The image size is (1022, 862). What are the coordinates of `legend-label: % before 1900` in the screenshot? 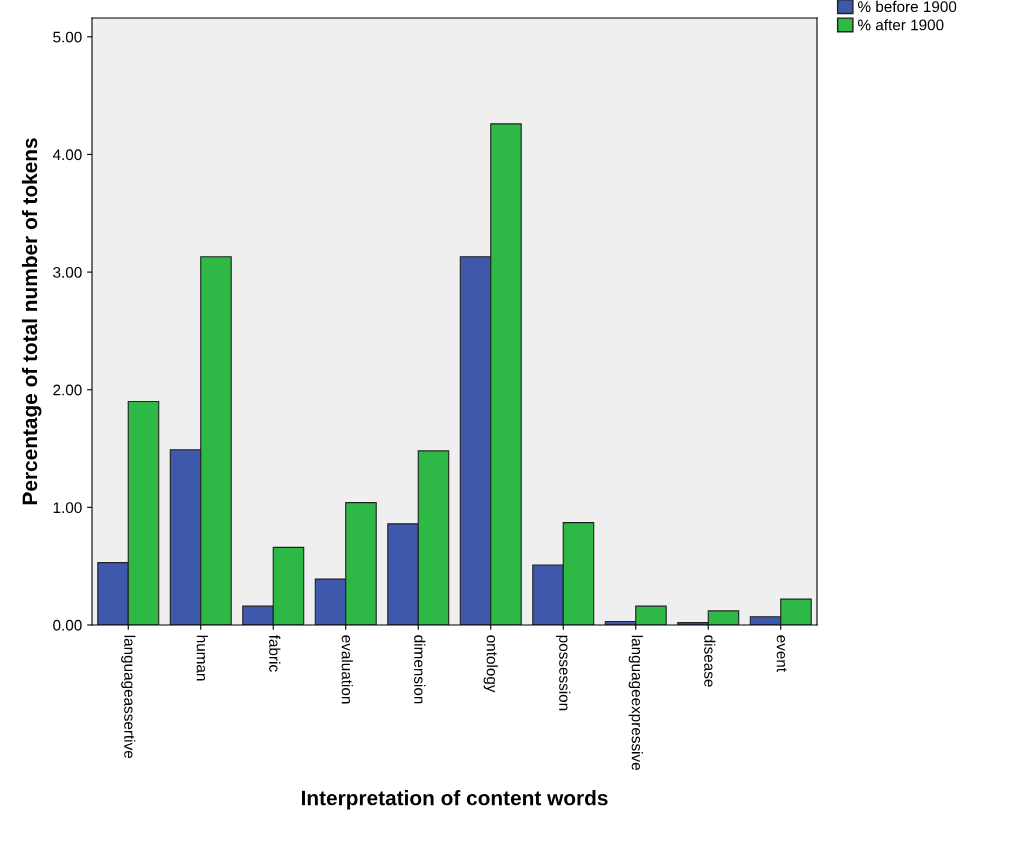 It's located at (907, 6).